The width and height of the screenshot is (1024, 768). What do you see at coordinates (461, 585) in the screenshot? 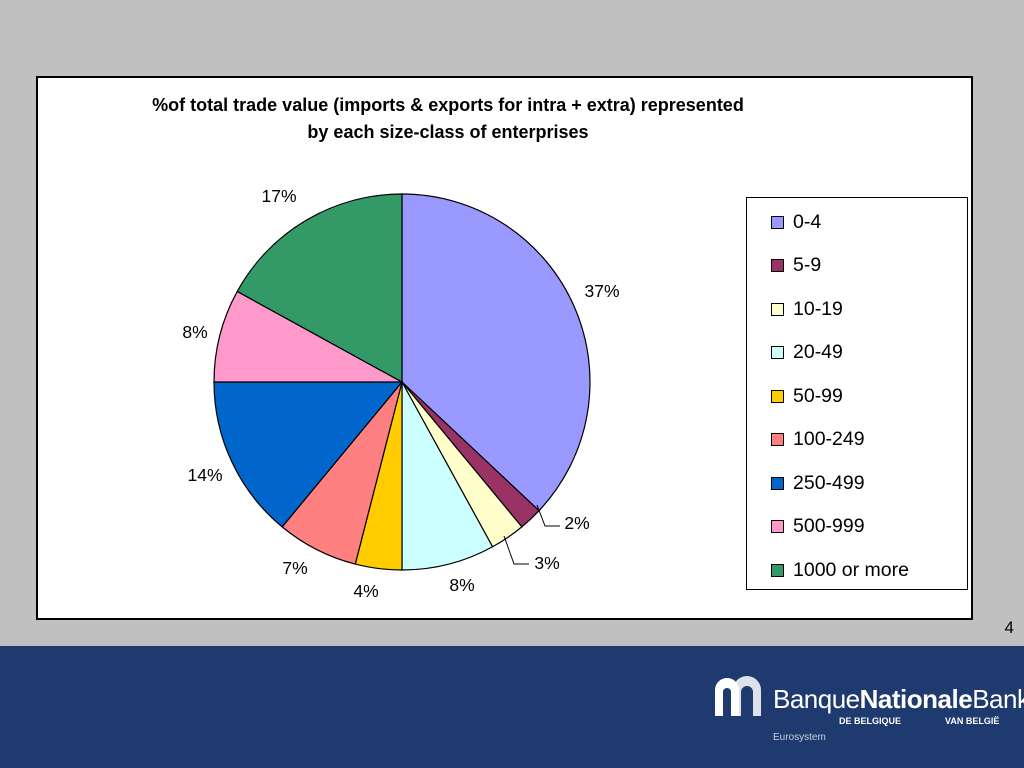
I see `data-label-20-49: 8%` at bounding box center [461, 585].